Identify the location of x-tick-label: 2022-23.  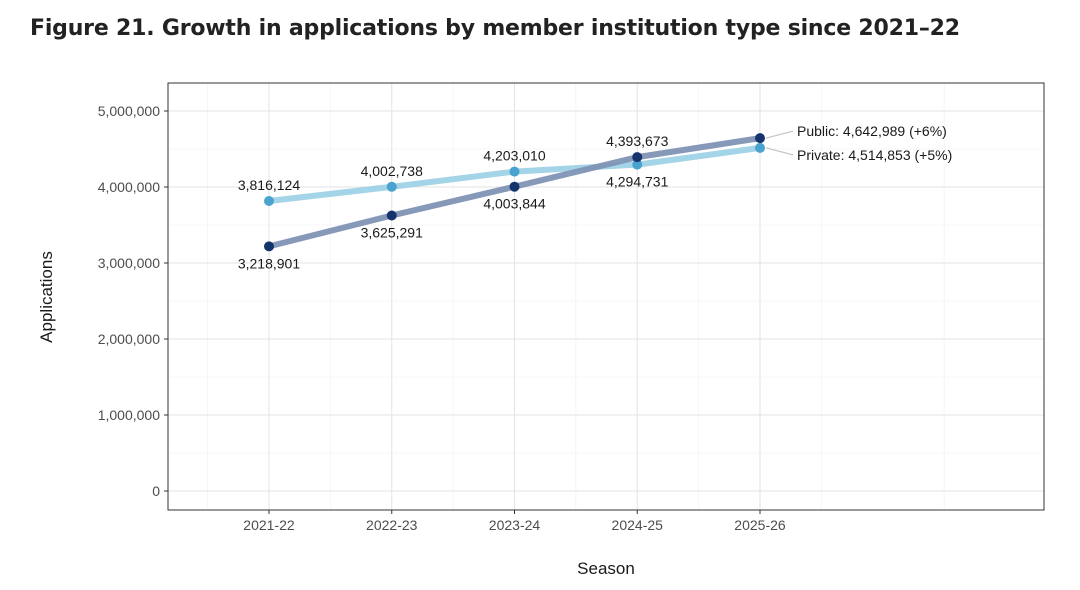
(392, 525).